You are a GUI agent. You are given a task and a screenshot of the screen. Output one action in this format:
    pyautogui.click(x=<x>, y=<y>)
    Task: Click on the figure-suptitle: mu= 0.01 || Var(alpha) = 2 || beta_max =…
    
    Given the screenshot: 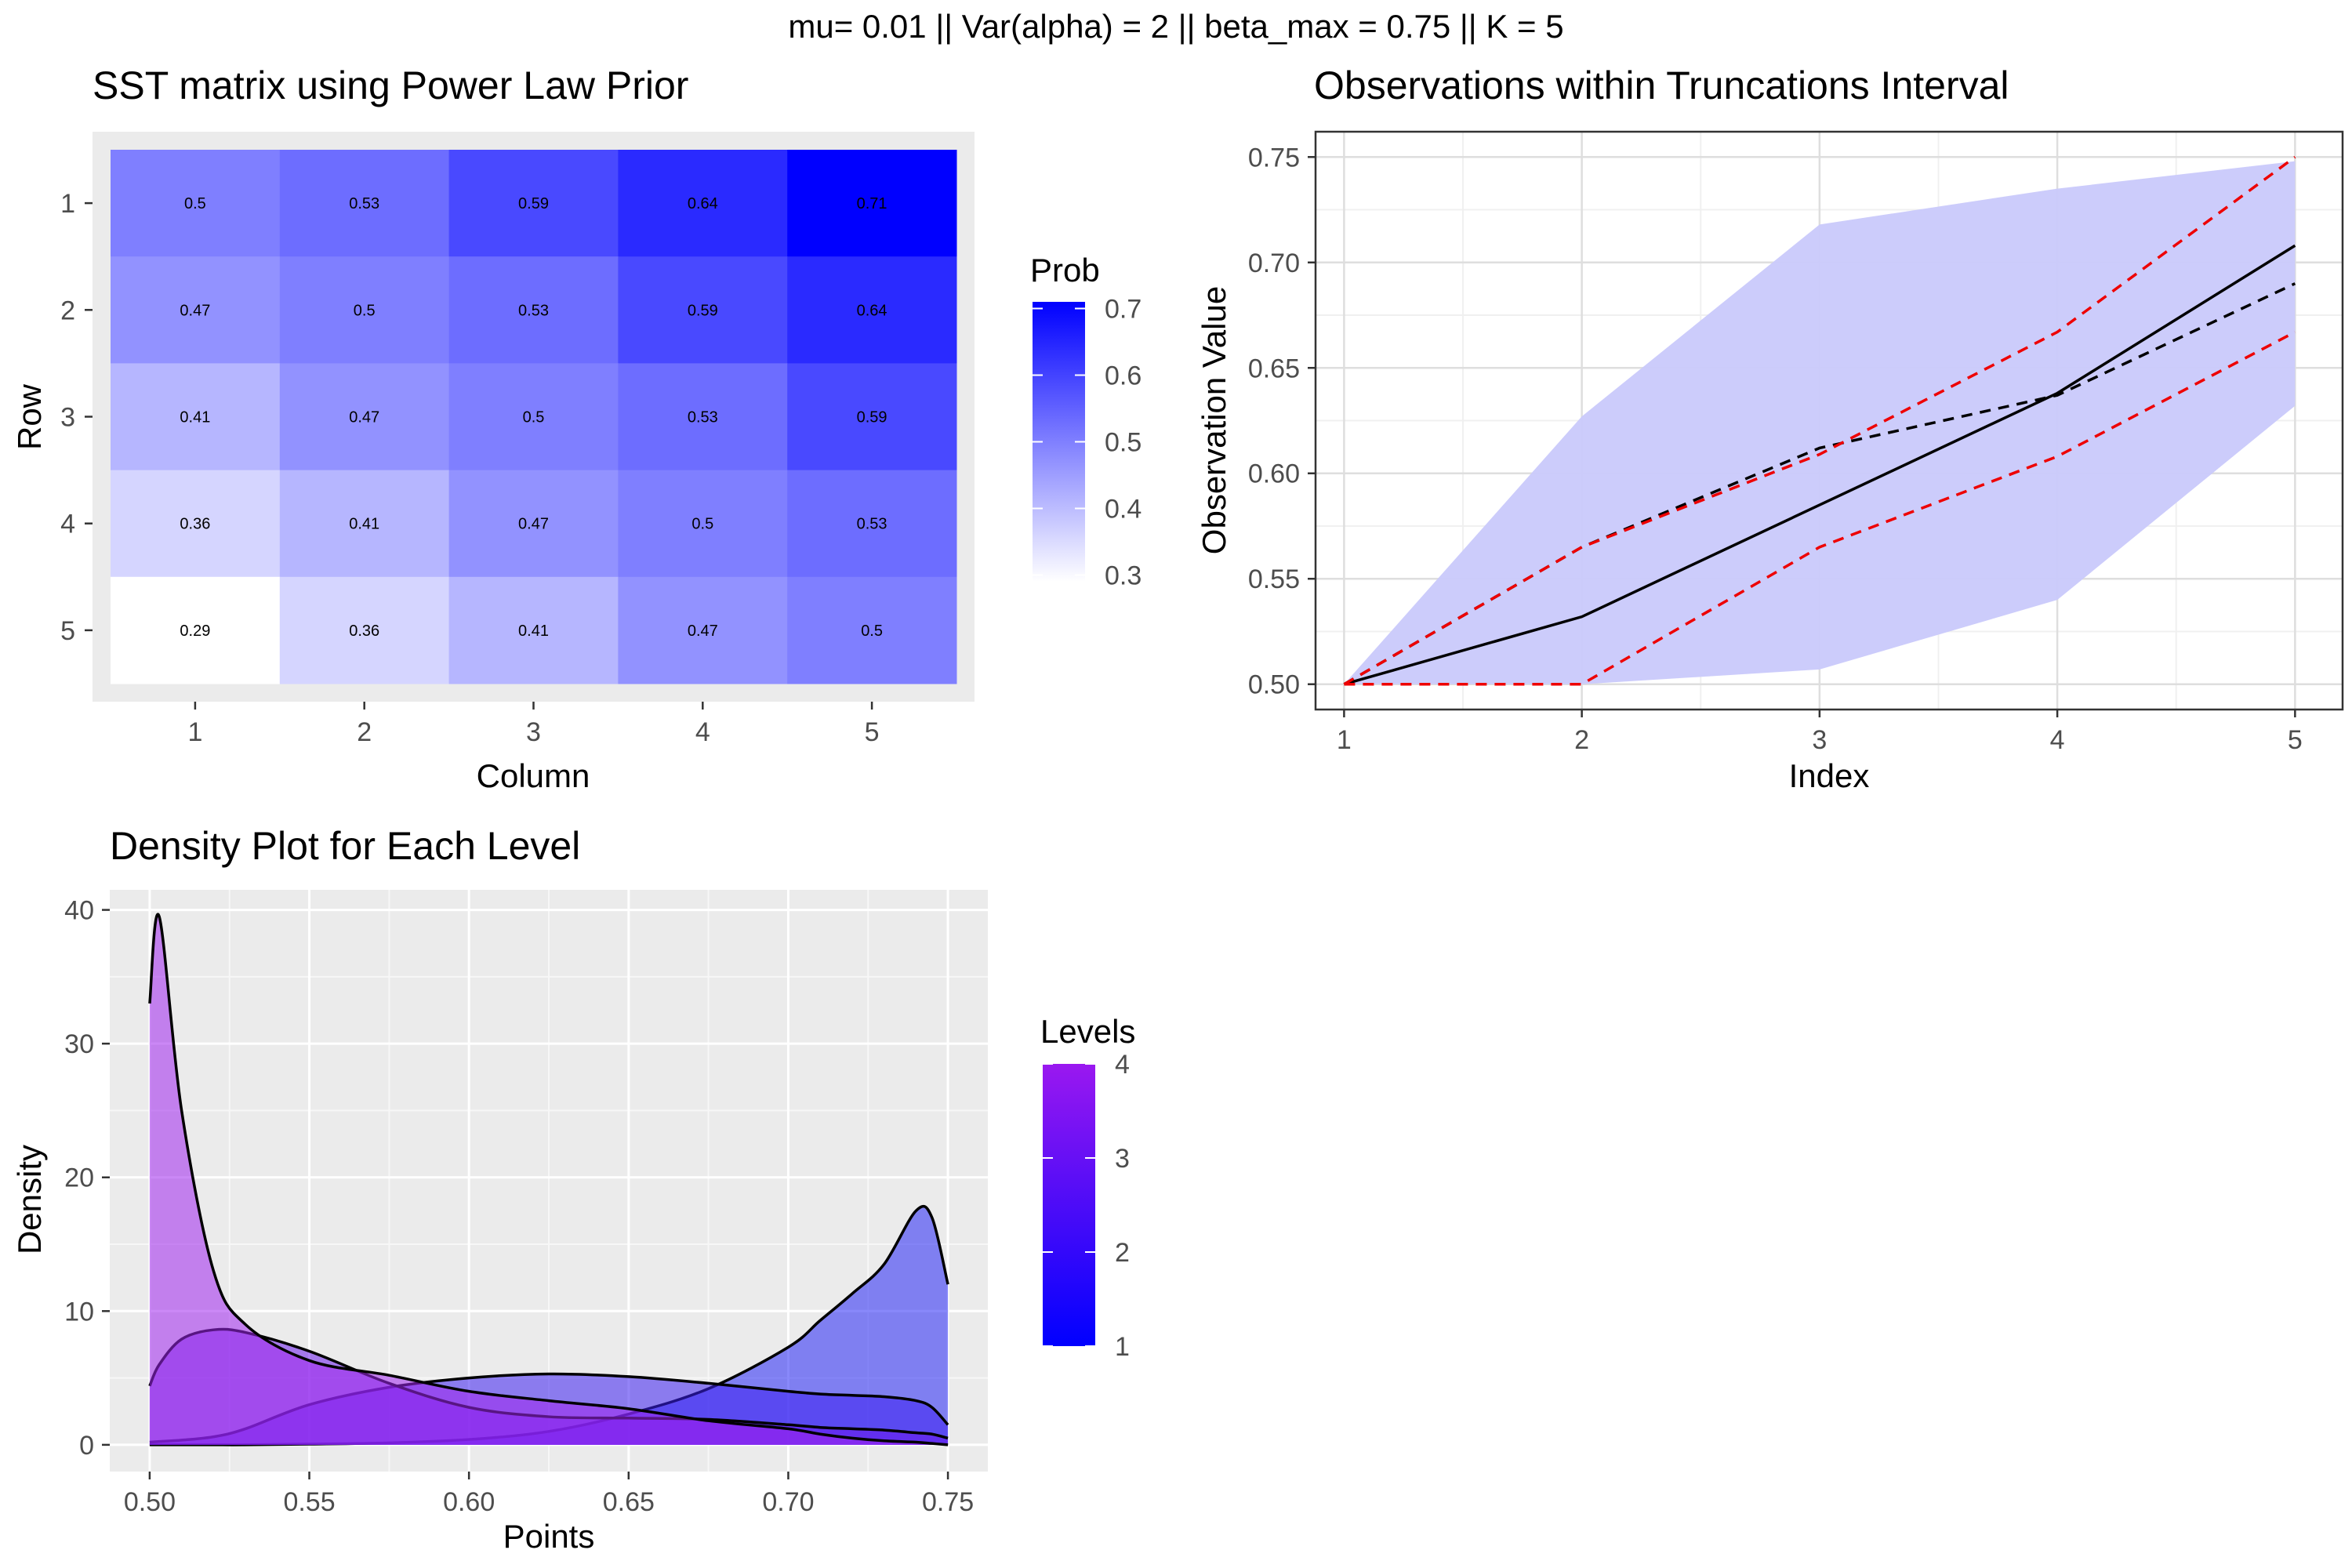 What is the action you would take?
    pyautogui.click(x=1175, y=27)
    